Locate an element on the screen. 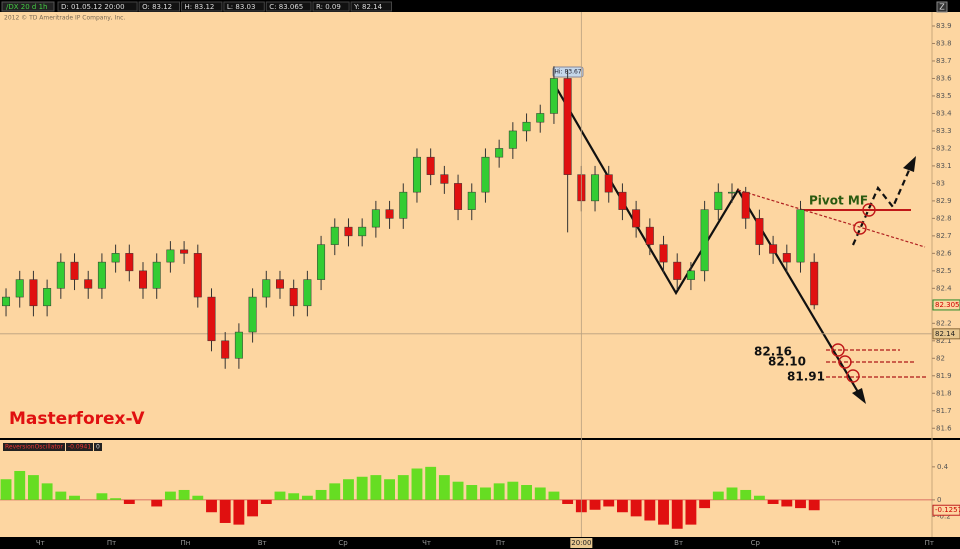  y-tick-label: 82.2 is located at coordinates (944, 323).